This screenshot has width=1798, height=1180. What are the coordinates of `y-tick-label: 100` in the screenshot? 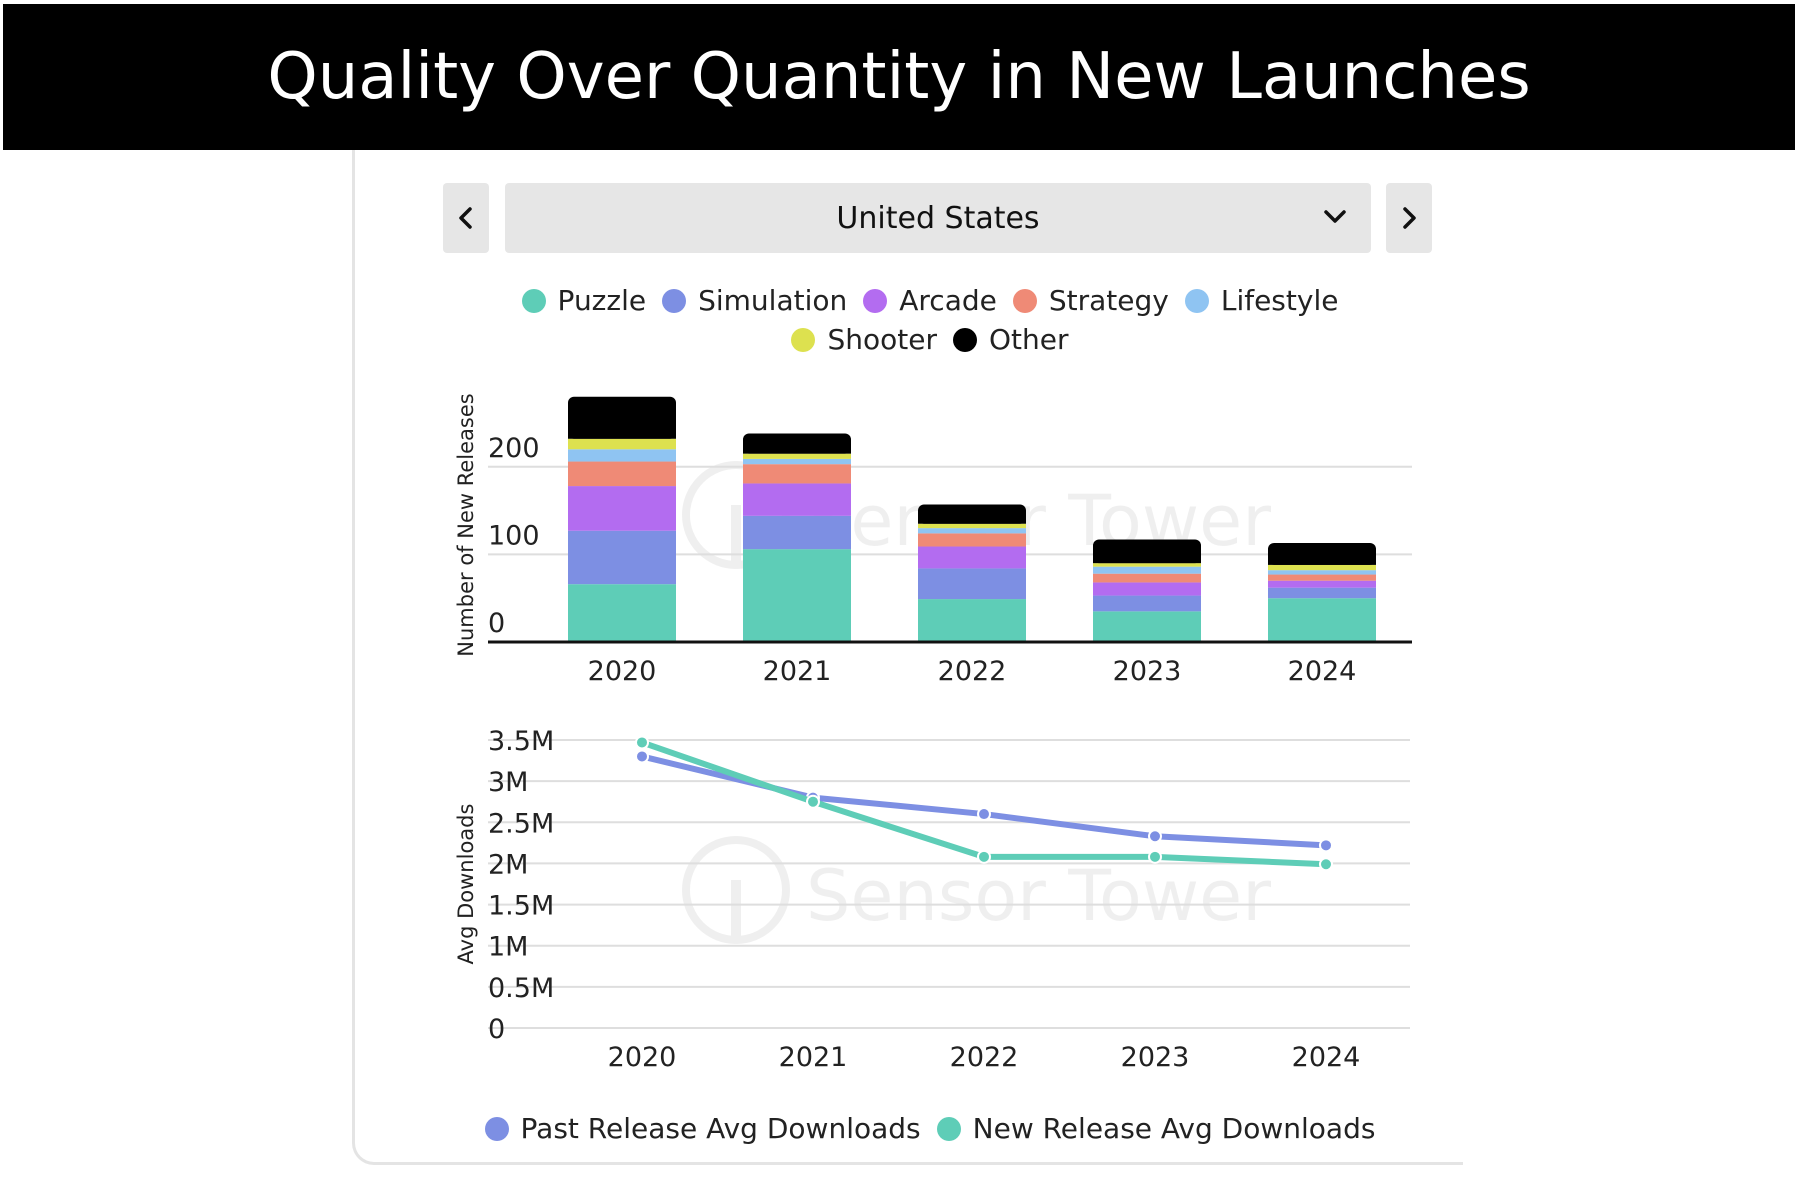 It's located at (514, 535).